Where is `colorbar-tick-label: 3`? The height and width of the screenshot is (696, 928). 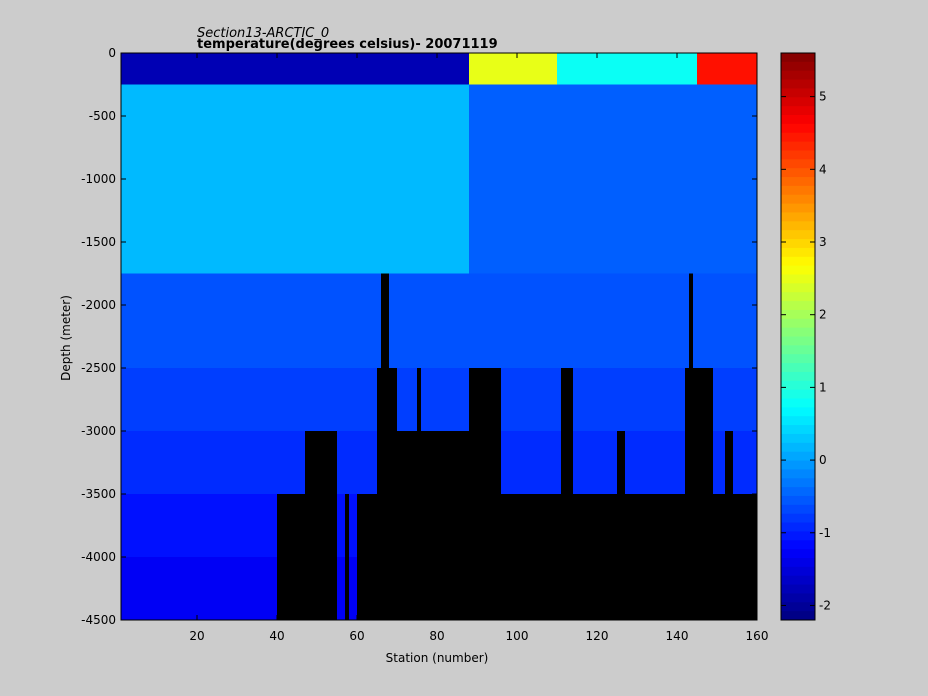
colorbar-tick-label: 3 is located at coordinates (823, 242).